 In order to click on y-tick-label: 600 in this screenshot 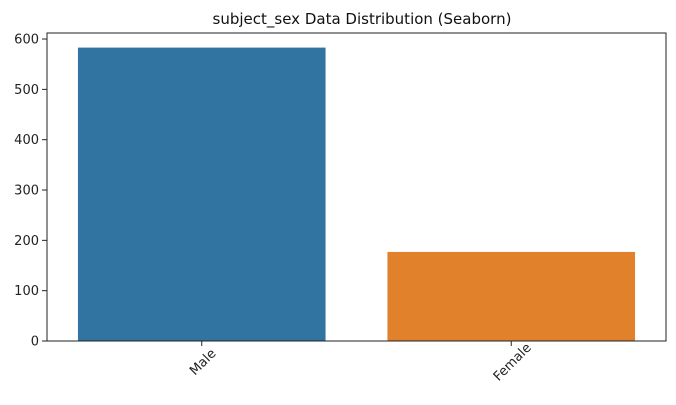, I will do `click(26, 40)`.